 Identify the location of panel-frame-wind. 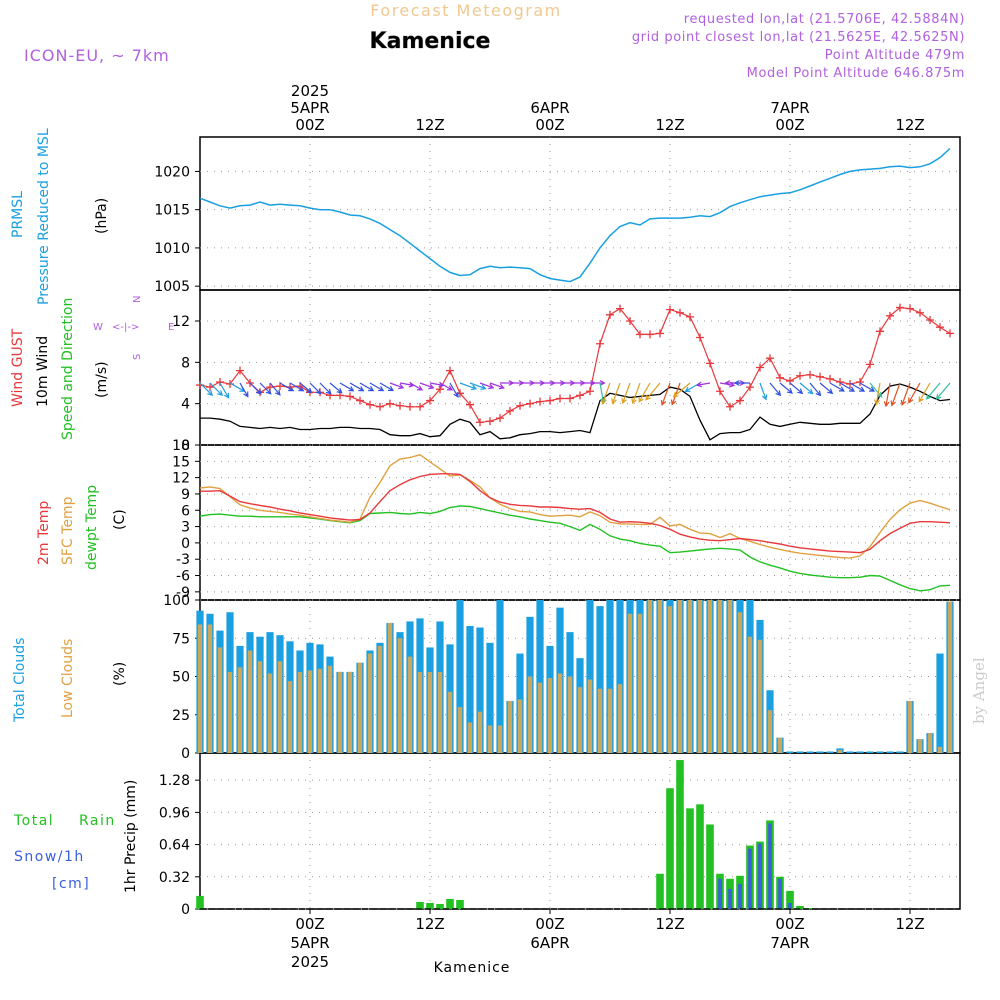
(580, 367).